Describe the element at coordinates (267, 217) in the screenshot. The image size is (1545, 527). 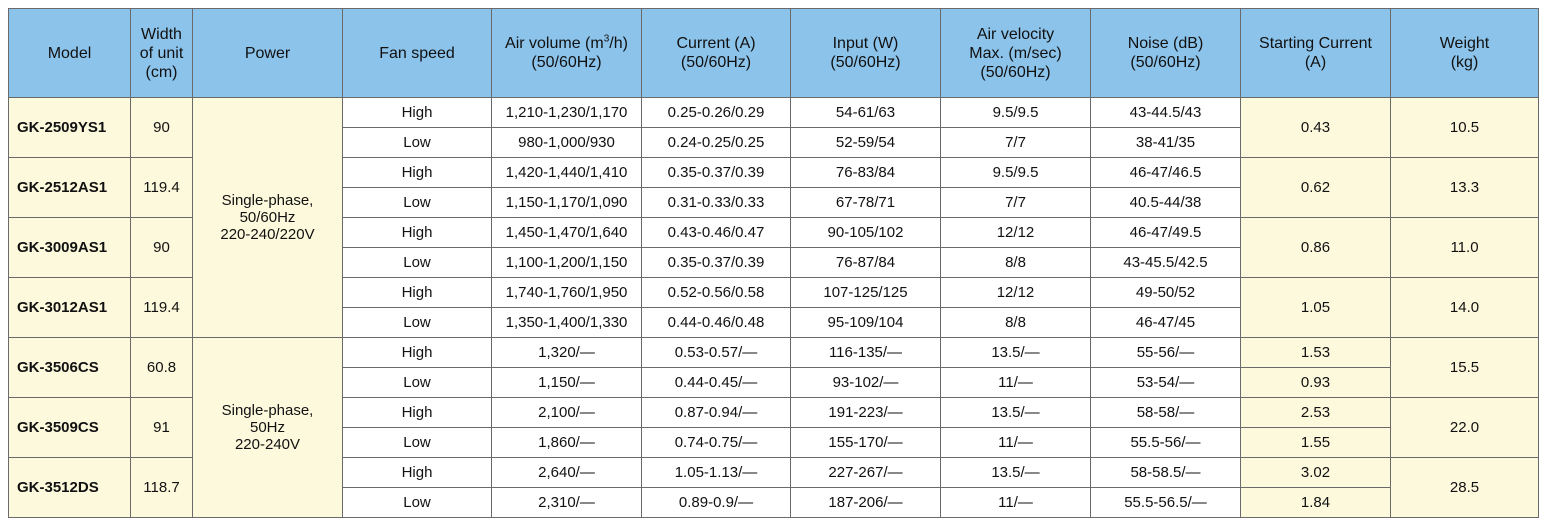
I see `power-text: 50/60Hz` at that location.